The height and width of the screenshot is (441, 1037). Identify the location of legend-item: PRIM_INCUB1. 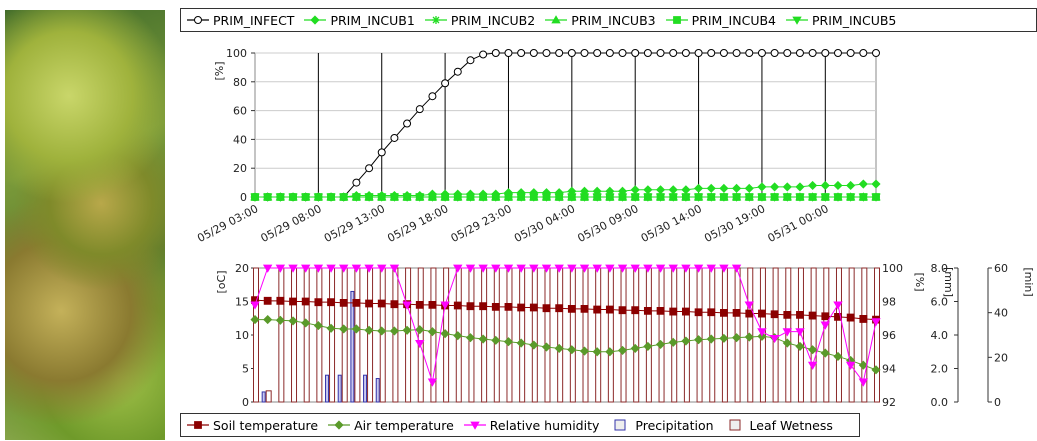
(359, 20).